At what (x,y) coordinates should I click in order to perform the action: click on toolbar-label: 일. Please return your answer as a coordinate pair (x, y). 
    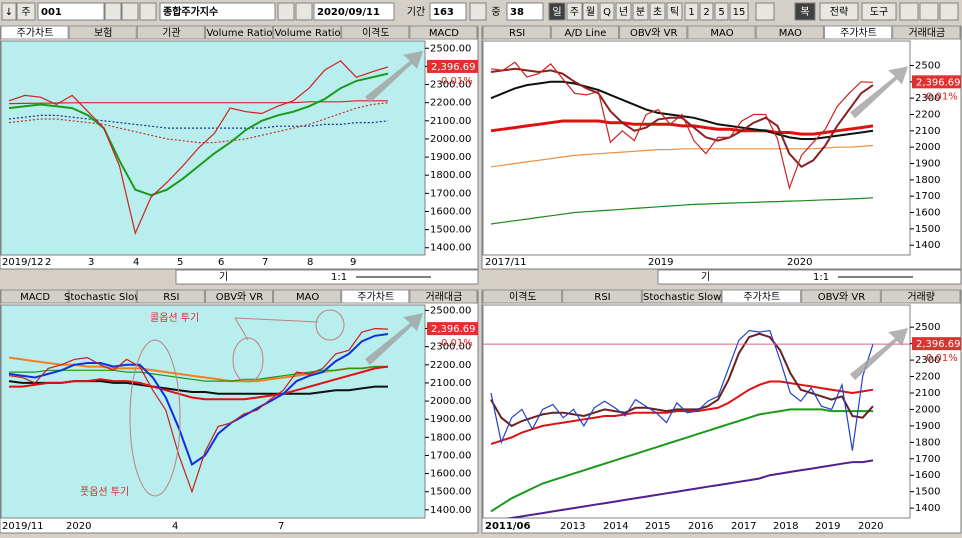
    Looking at the image, I should click on (556, 12).